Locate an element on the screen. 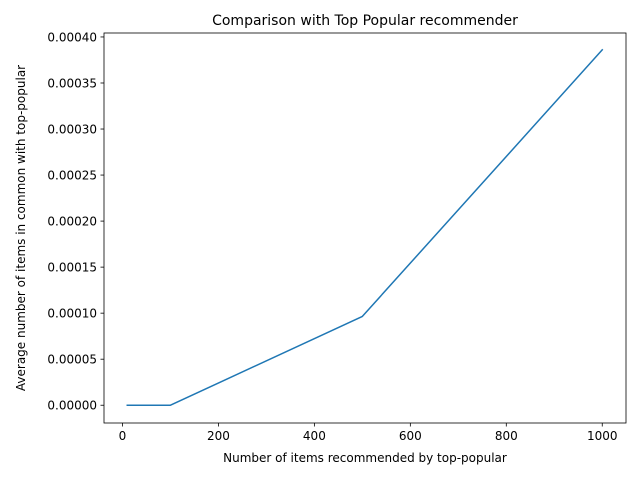 This screenshot has height=480, width=640. y-tick-label: 0.00035 is located at coordinates (72, 83).